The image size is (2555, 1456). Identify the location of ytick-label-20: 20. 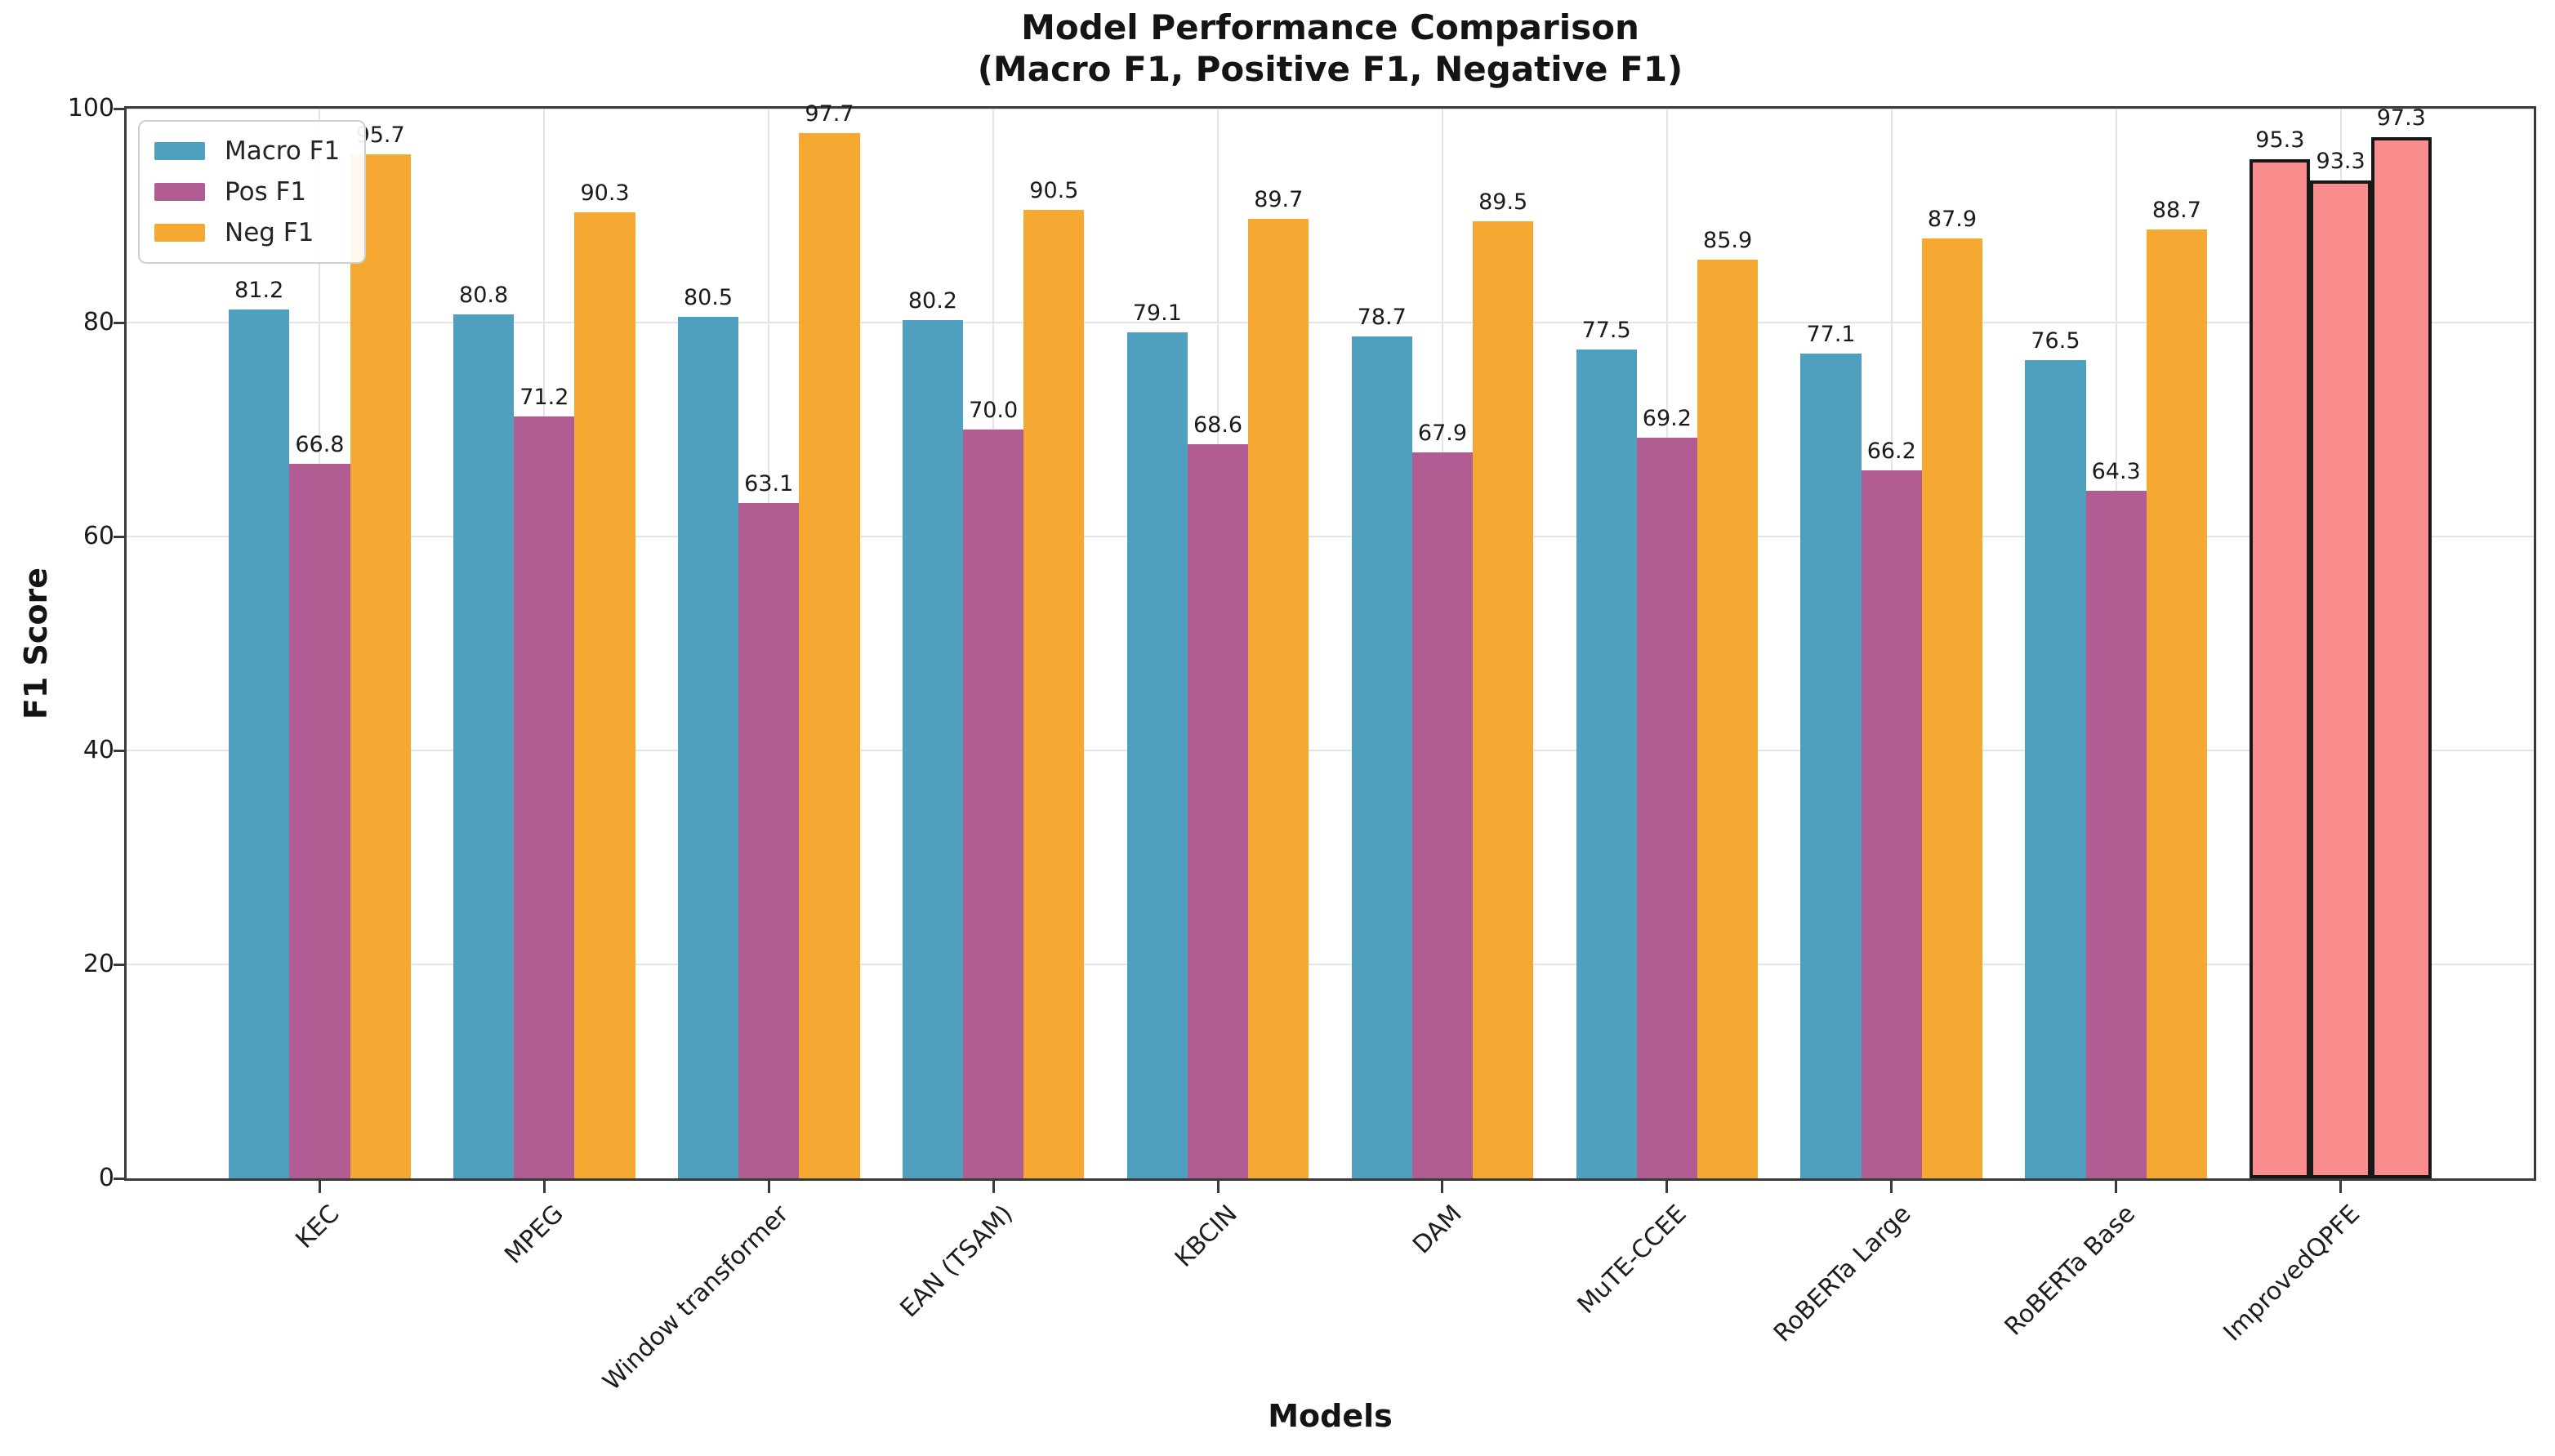
(98, 964).